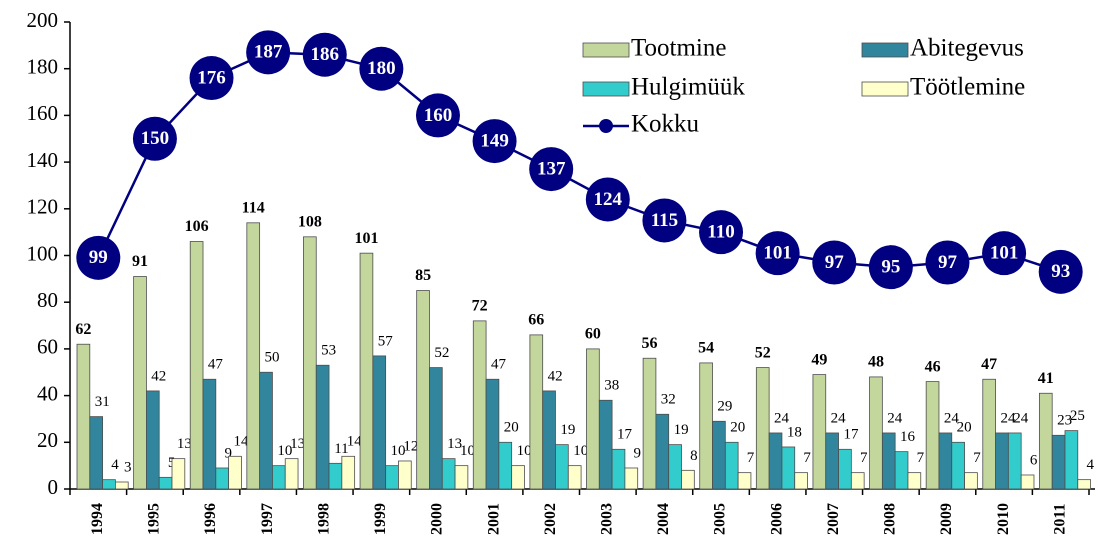  What do you see at coordinates (272, 358) in the screenshot?
I see `bar-value-label: 50` at bounding box center [272, 358].